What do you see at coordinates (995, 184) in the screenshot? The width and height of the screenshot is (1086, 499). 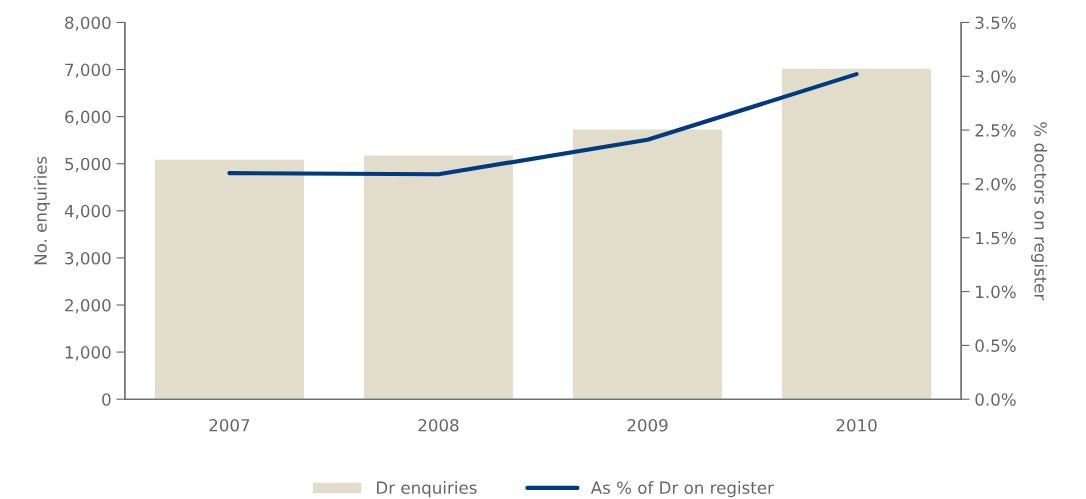 I see `y2-tick-label: 2.0%` at bounding box center [995, 184].